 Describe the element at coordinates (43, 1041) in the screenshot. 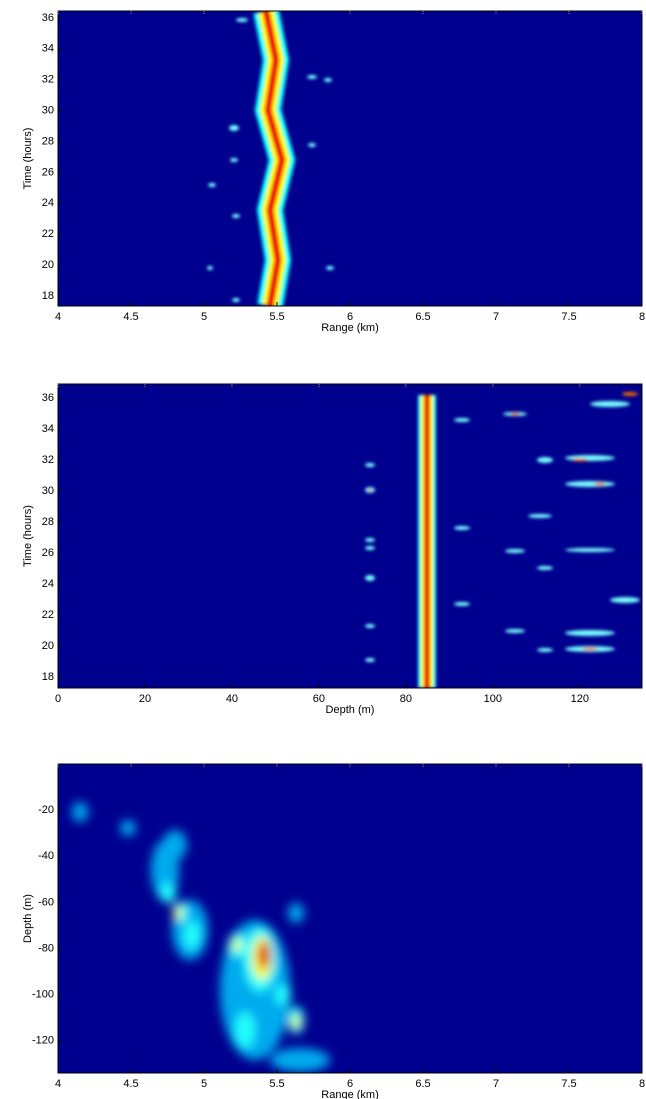

I see `y-tick-label: -120` at that location.